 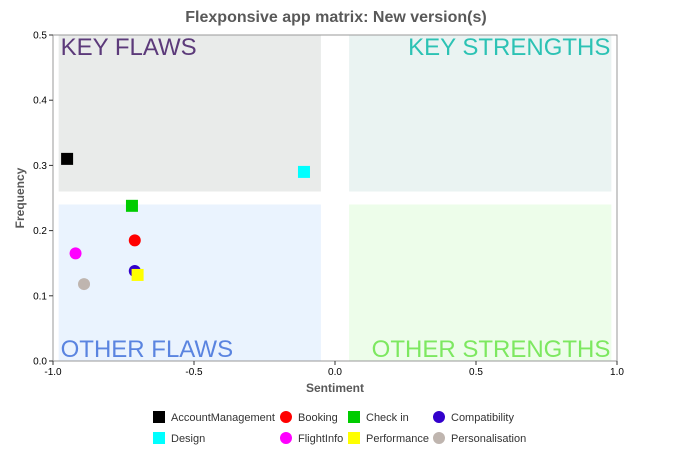 I want to click on x-tick-label: 0.5, so click(x=476, y=372).